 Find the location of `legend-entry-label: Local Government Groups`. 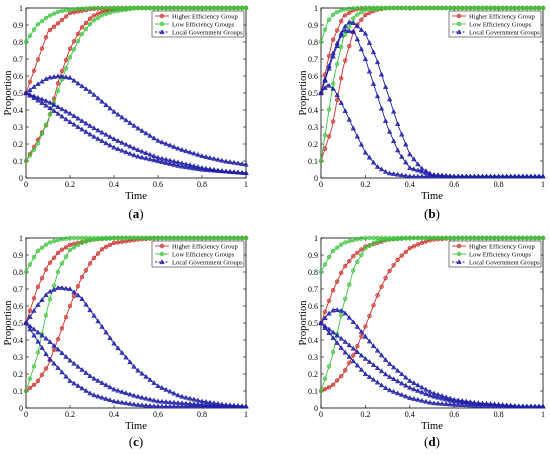

legend-entry-label: Local Government Groups is located at coordinates (207, 32).